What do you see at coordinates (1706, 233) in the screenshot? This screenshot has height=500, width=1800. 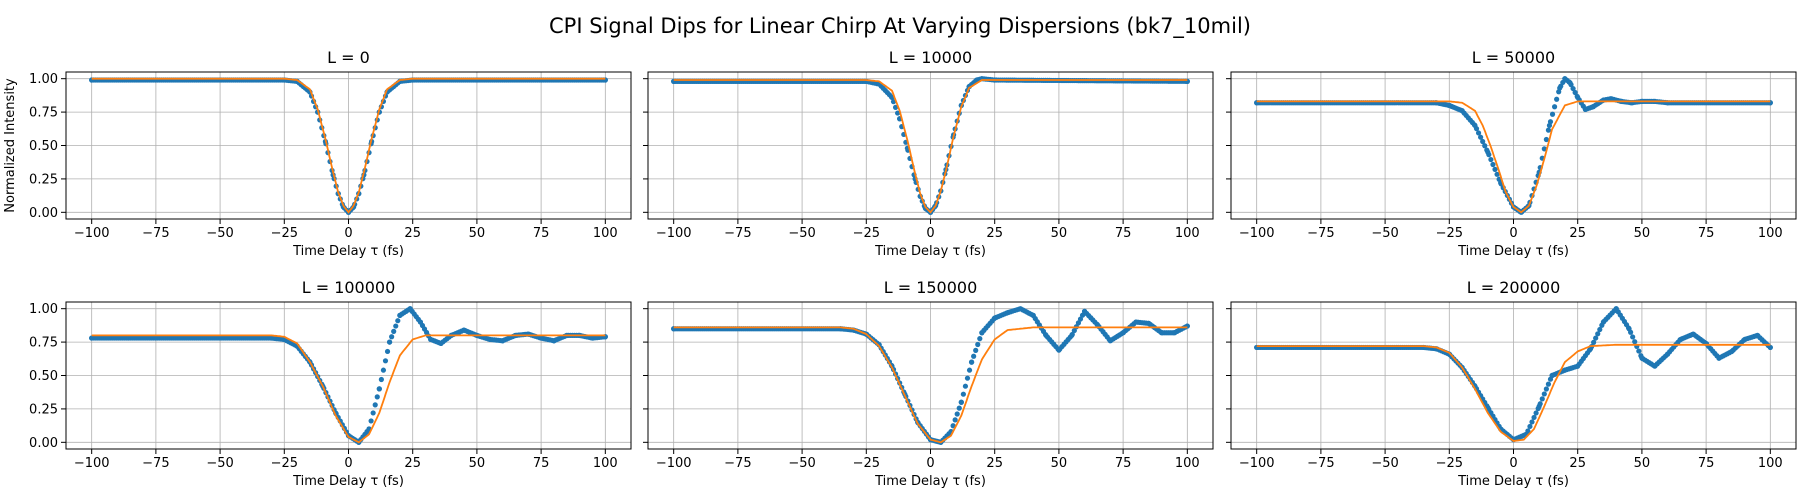 I see `x-tick-label: 75` at bounding box center [1706, 233].